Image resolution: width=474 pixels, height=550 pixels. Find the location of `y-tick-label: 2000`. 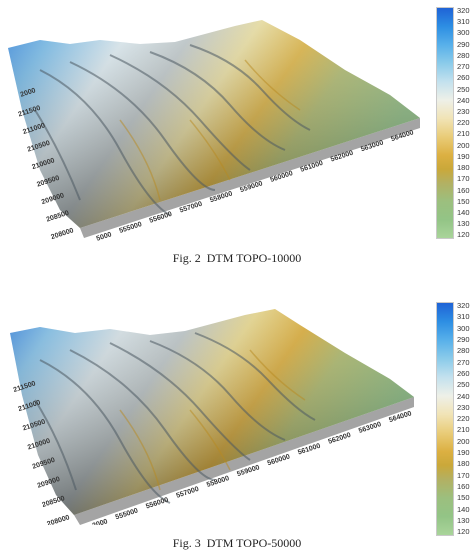

y-tick-label: 2000 is located at coordinates (28, 93).